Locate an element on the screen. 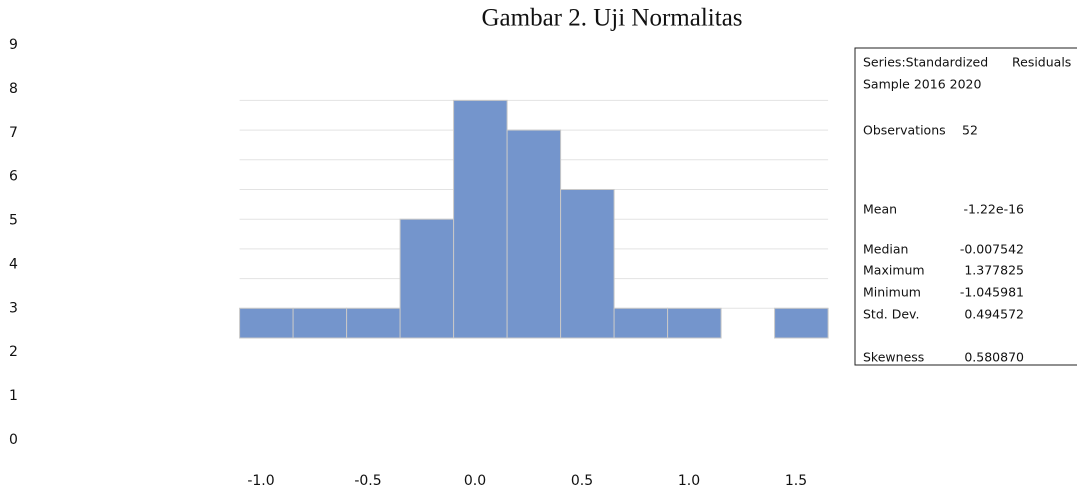  stats-label: Skewness is located at coordinates (893, 357).